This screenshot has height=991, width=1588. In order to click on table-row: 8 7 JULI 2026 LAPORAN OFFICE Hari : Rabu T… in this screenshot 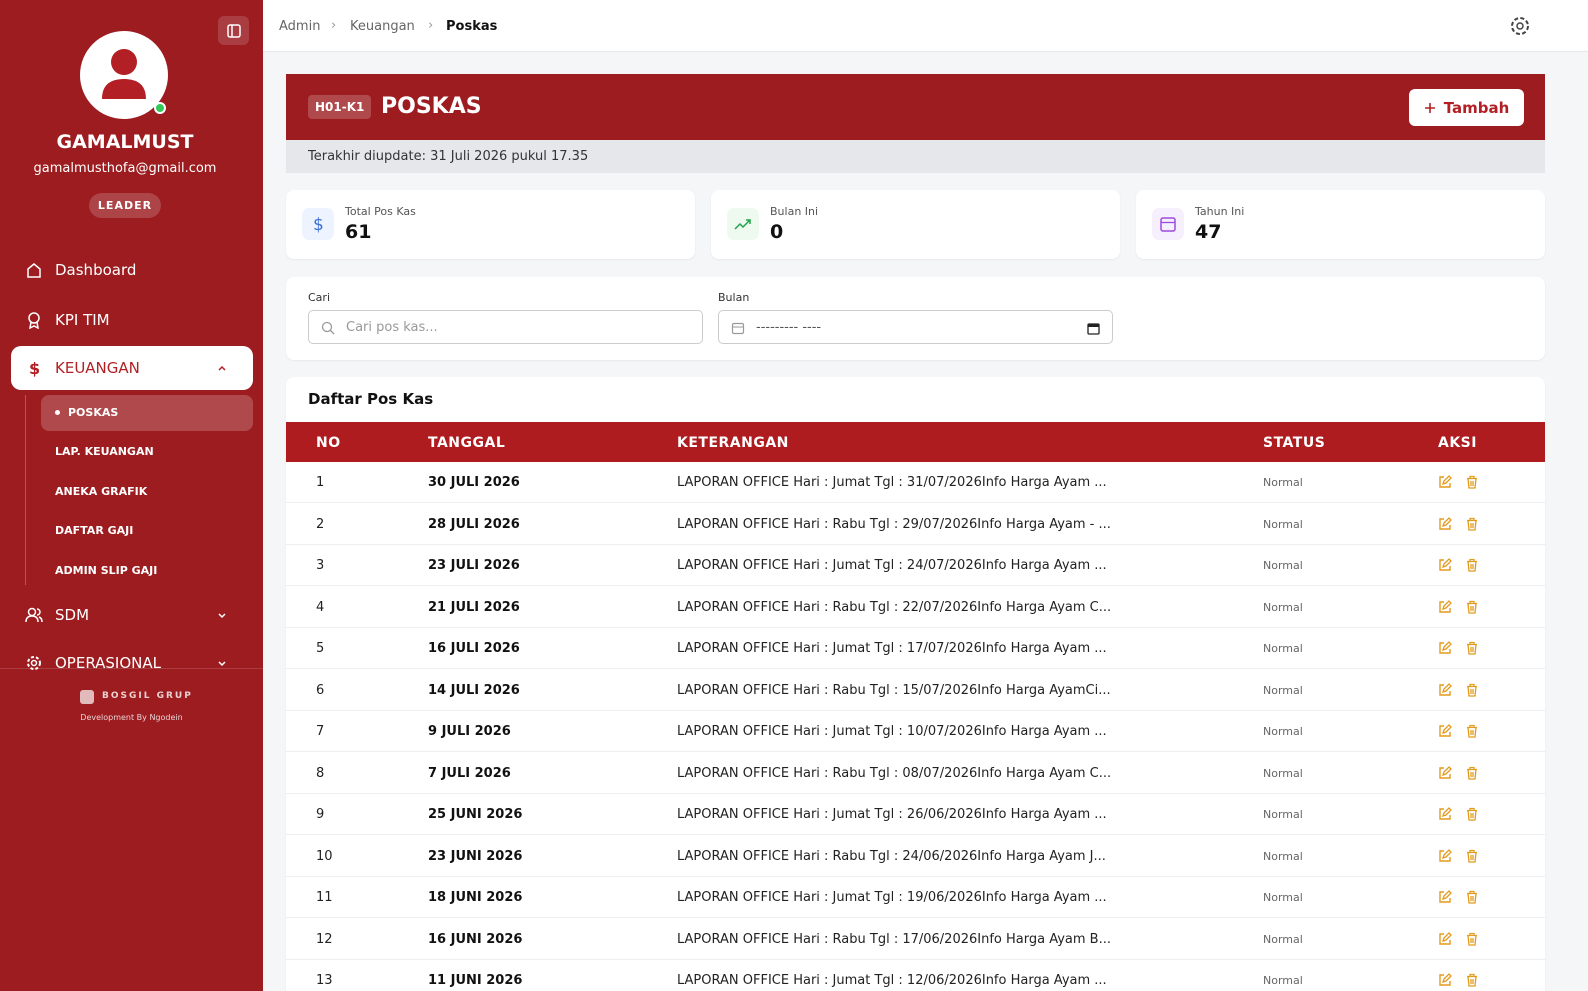, I will do `click(915, 773)`.